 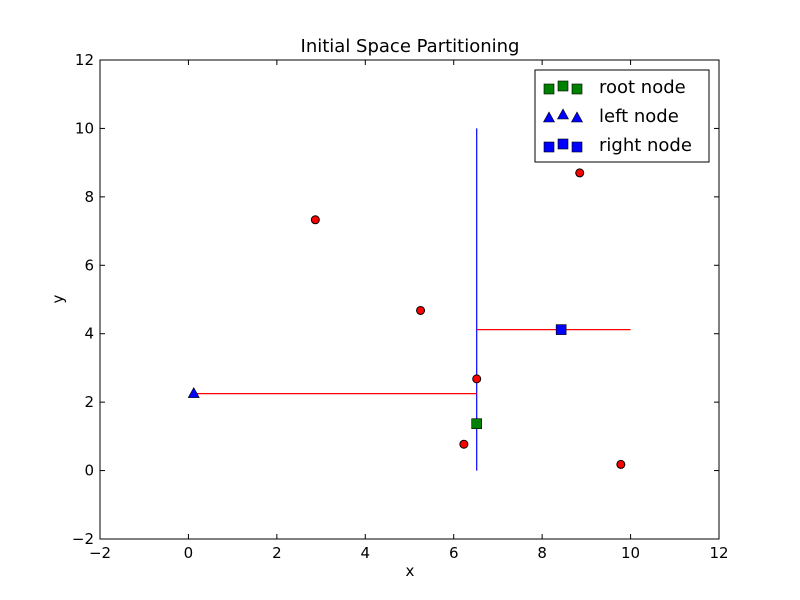 What do you see at coordinates (718, 553) in the screenshot?
I see `x-tick-label: 12` at bounding box center [718, 553].